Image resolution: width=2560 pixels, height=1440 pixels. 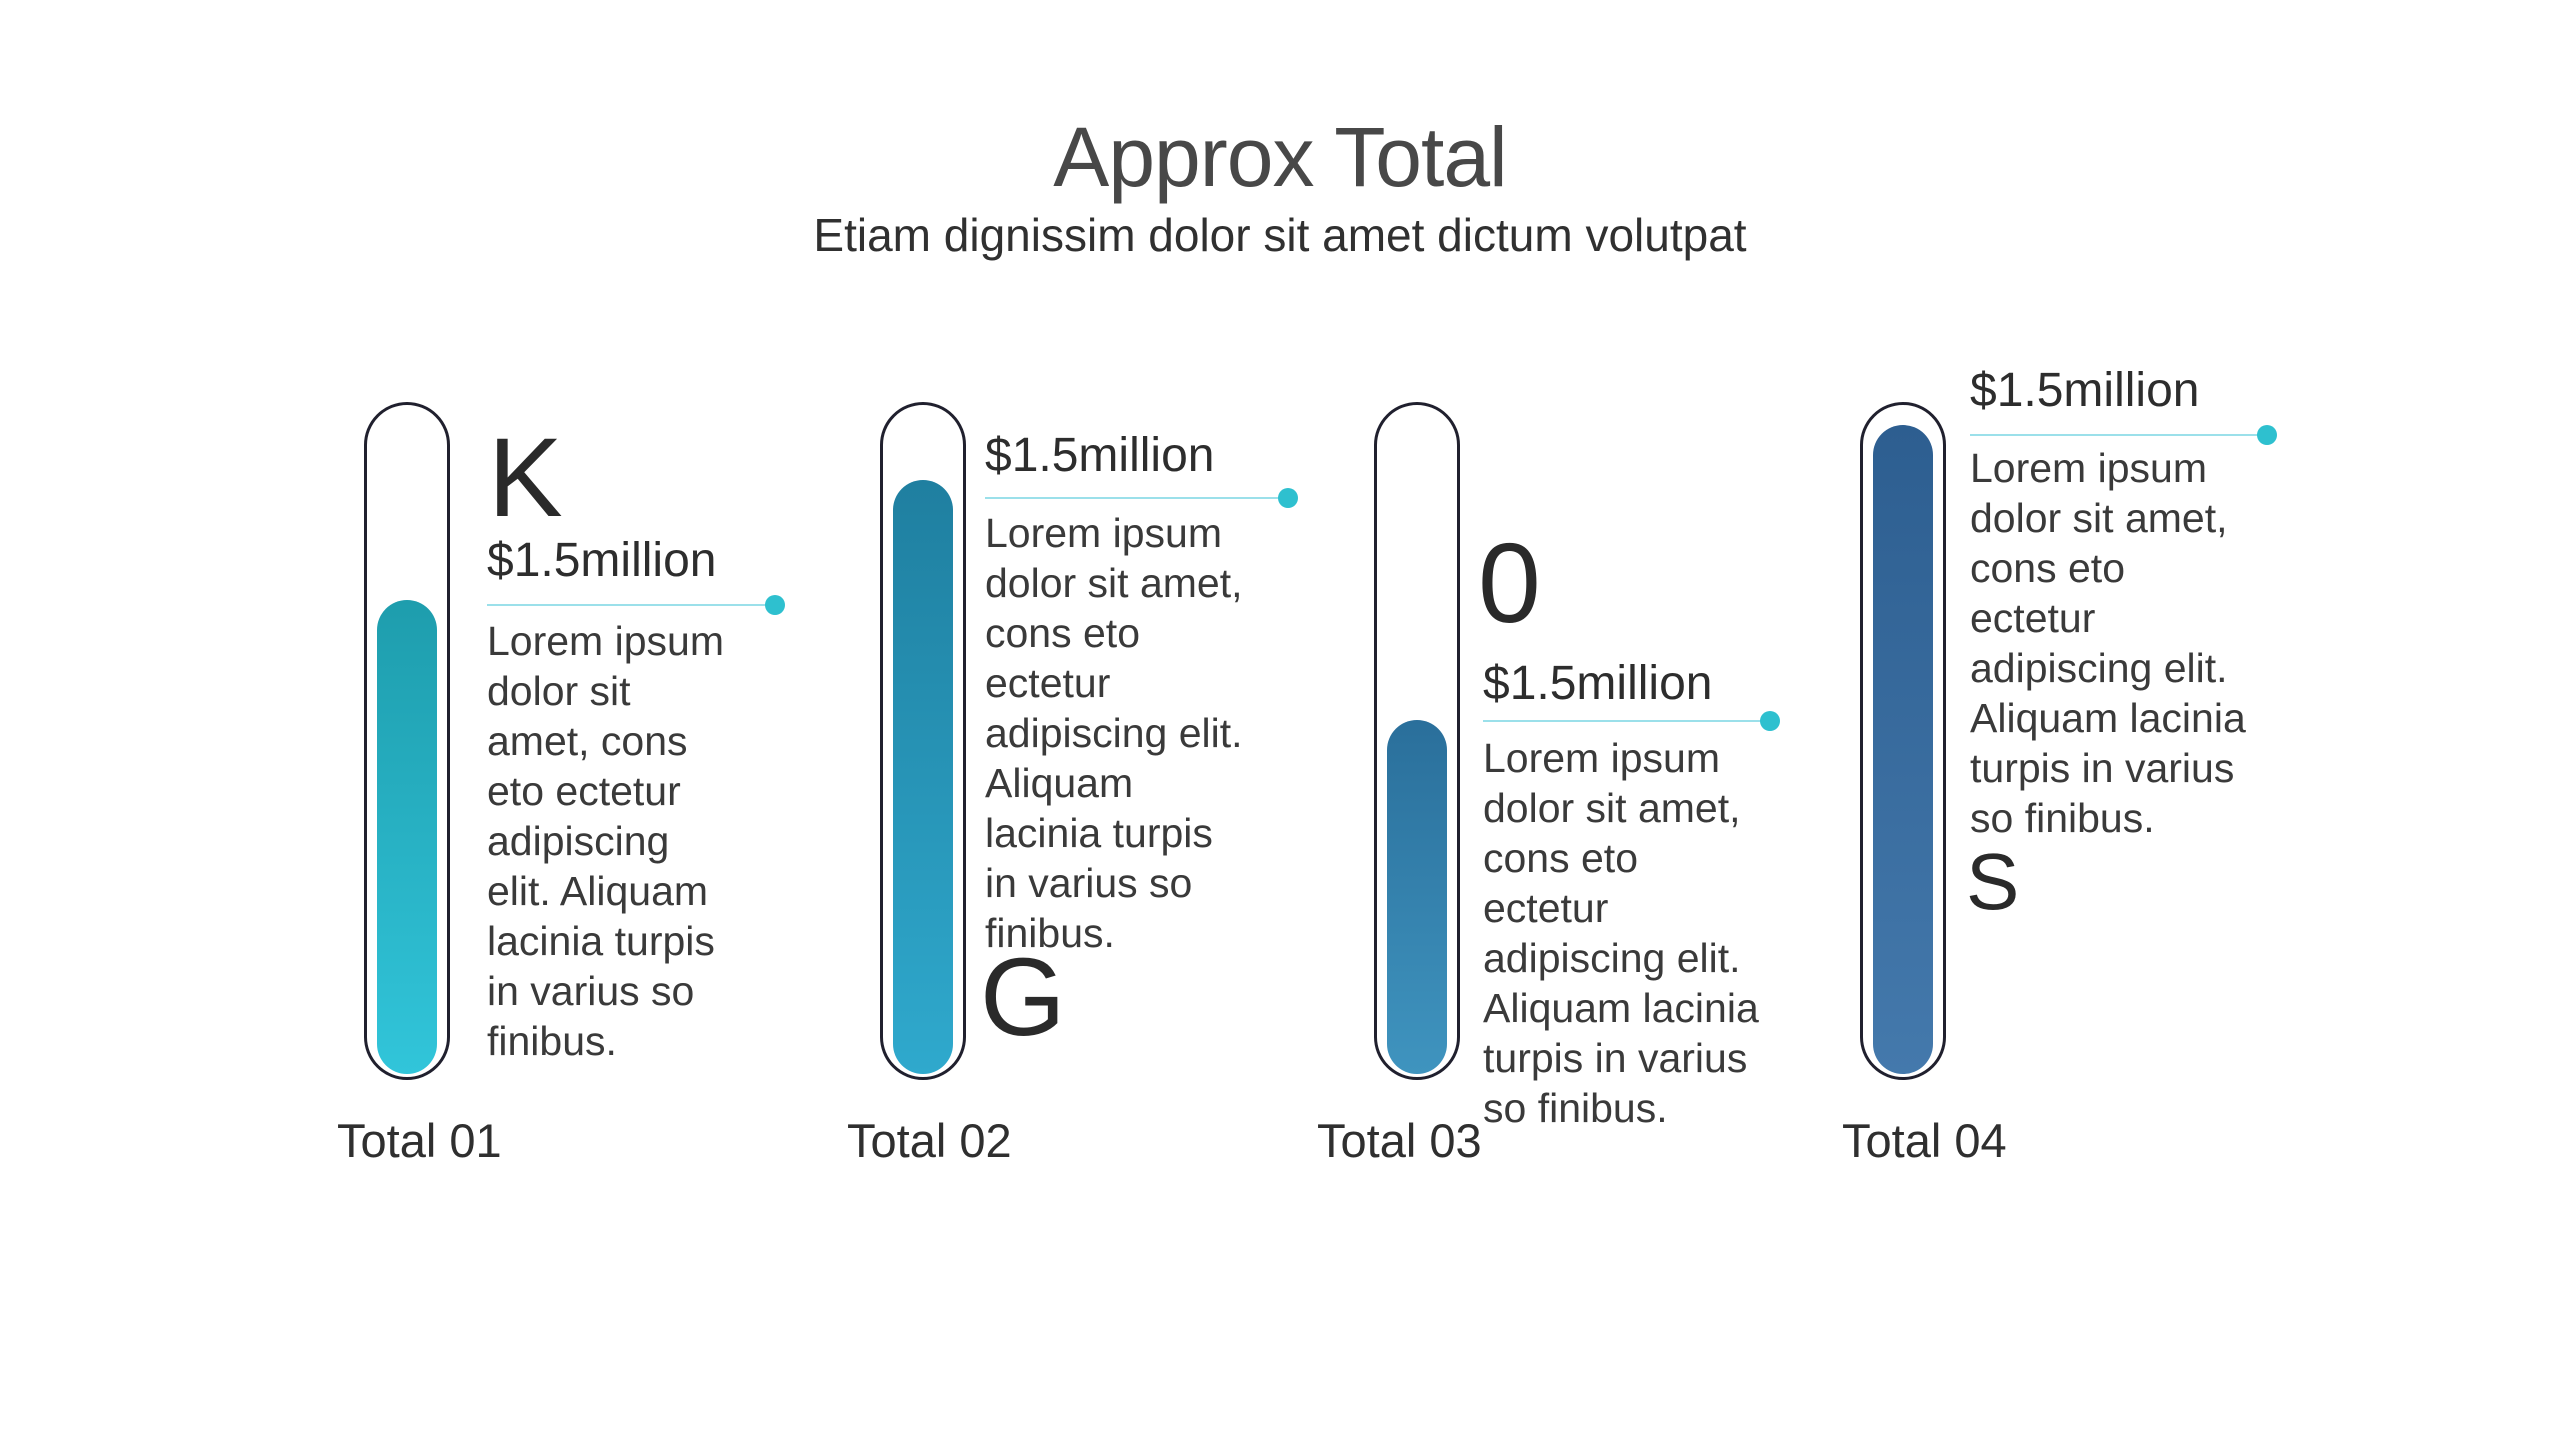 What do you see at coordinates (1924, 1140) in the screenshot?
I see `total-label-4: Total 04` at bounding box center [1924, 1140].